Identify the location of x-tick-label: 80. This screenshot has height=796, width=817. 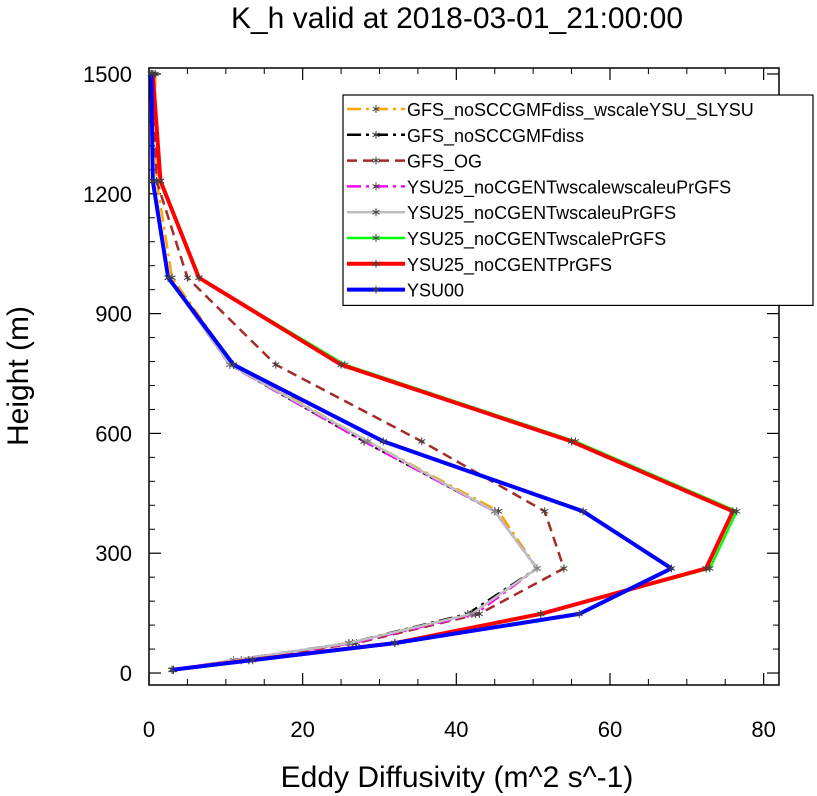
(763, 729).